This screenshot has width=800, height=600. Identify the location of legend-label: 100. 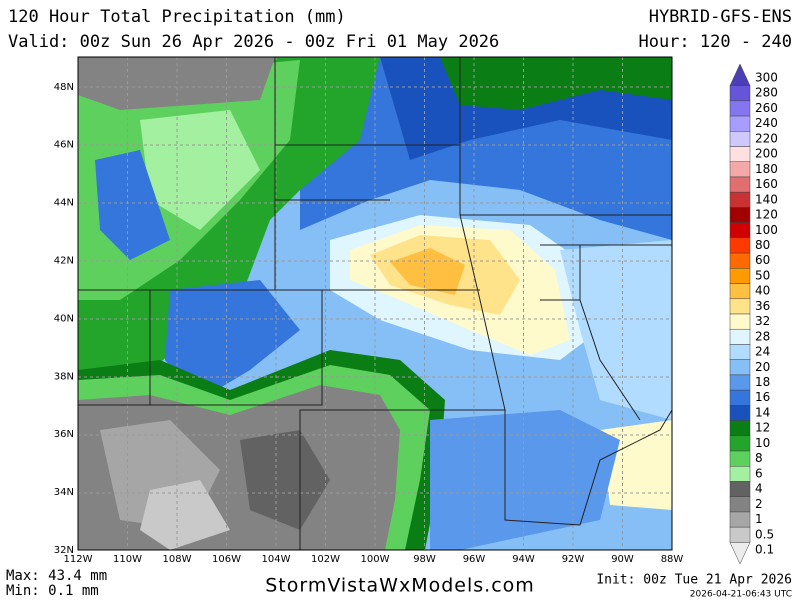
(766, 230).